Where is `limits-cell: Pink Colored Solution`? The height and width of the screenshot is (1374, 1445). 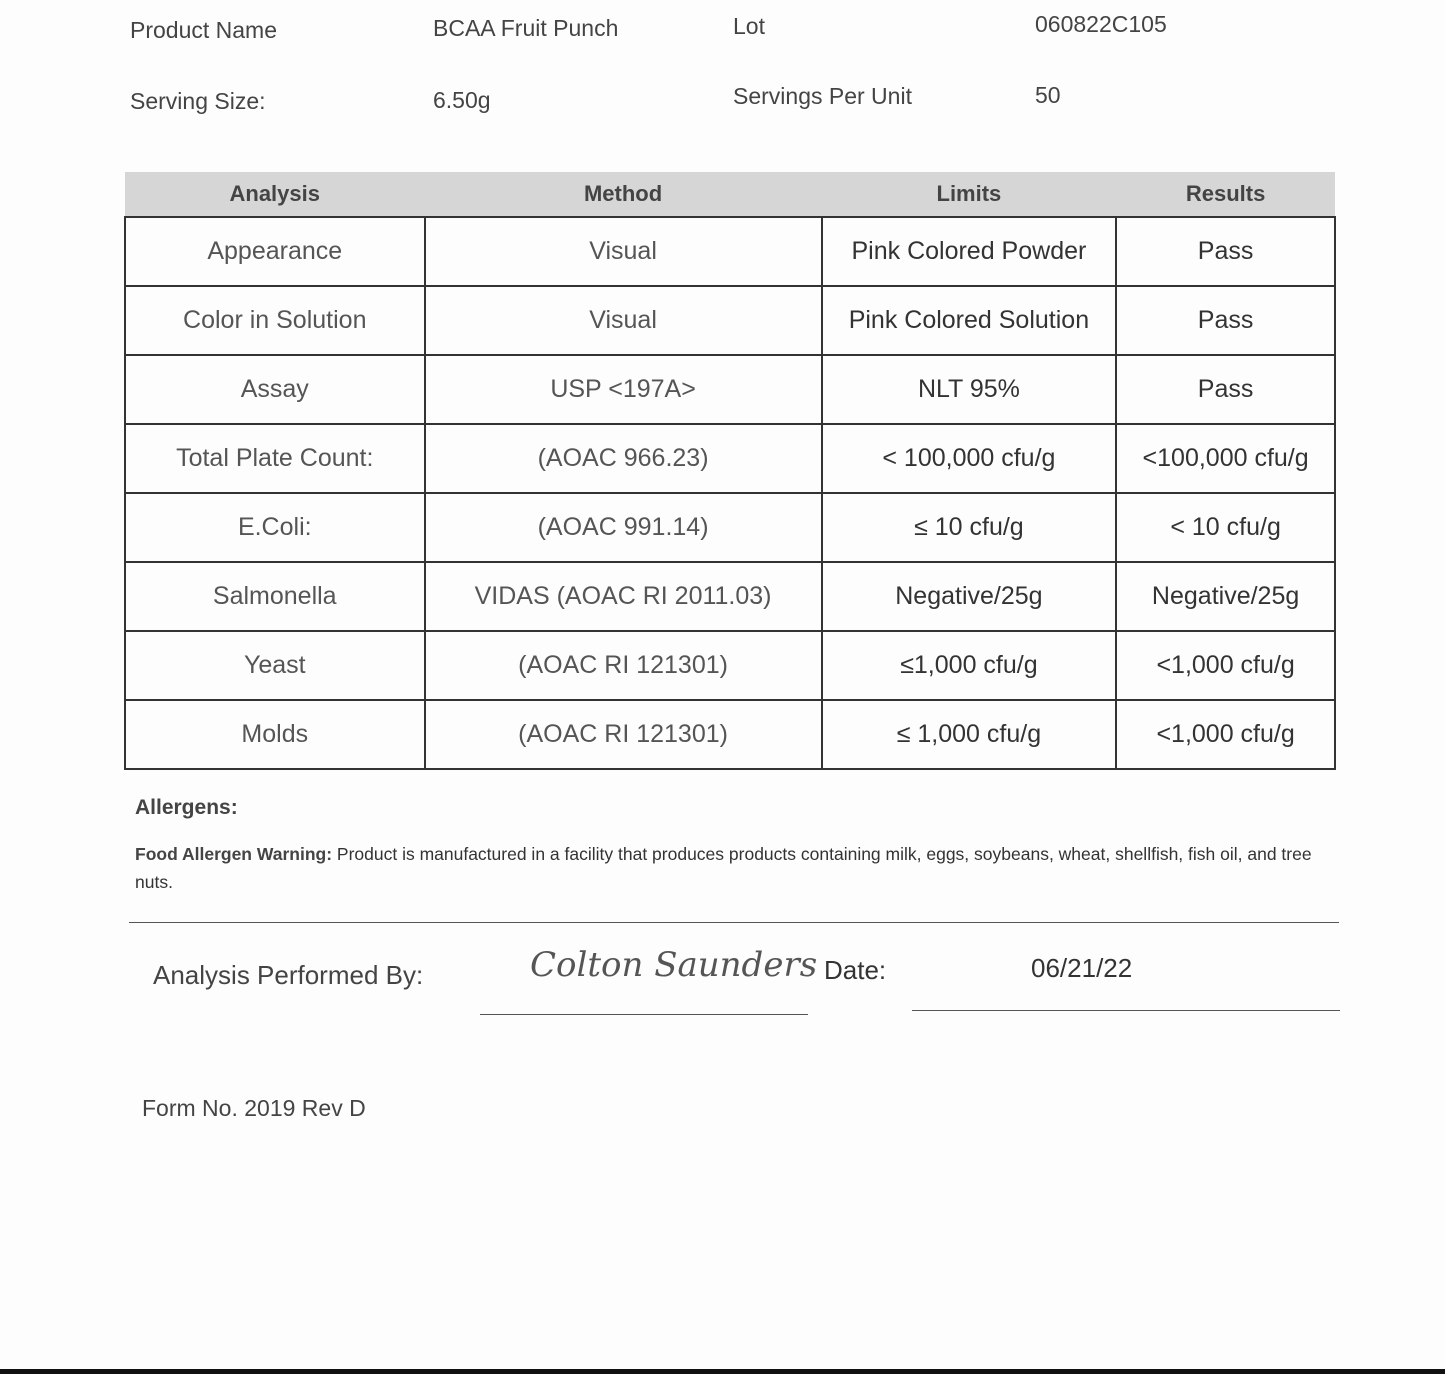 limits-cell: Pink Colored Solution is located at coordinates (969, 320).